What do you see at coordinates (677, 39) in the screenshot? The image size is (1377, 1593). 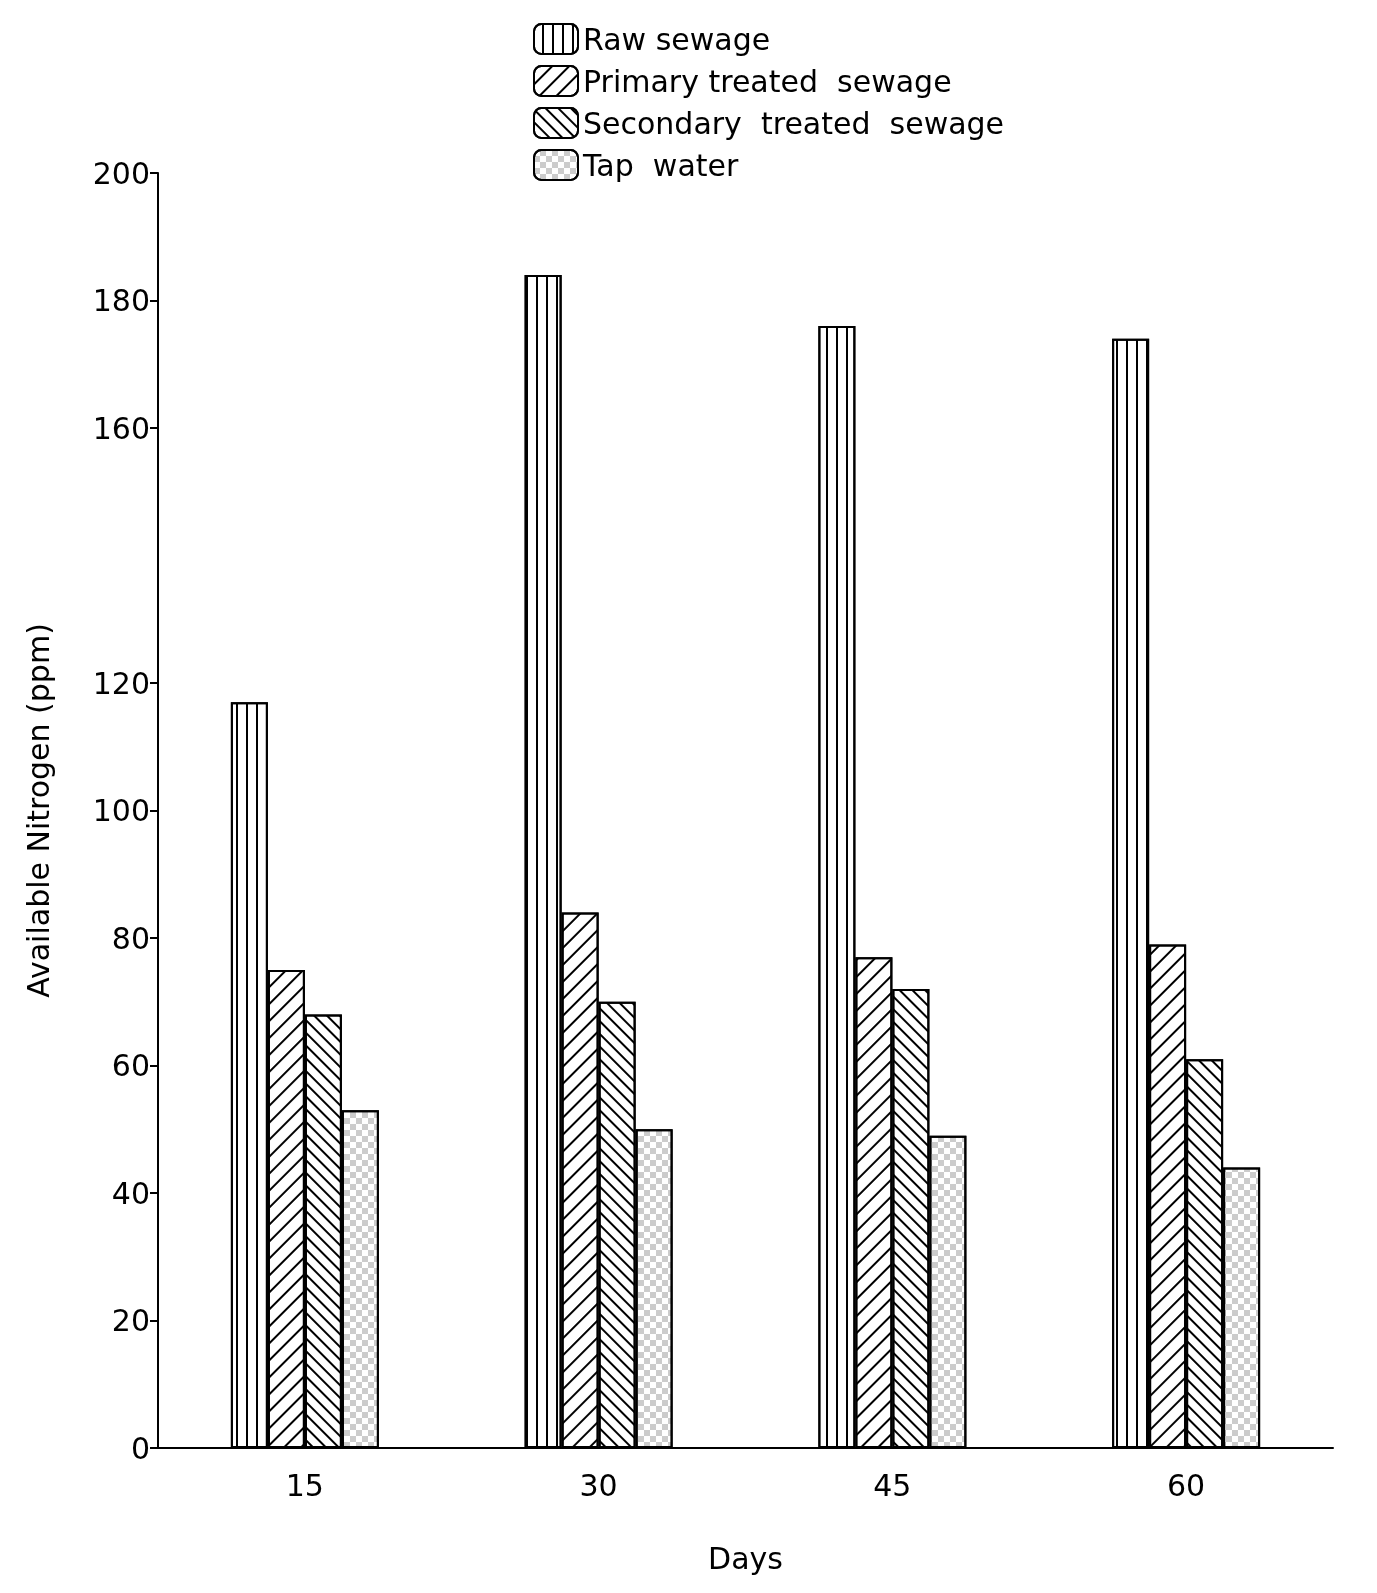 I see `legend-label: Raw sewage` at bounding box center [677, 39].